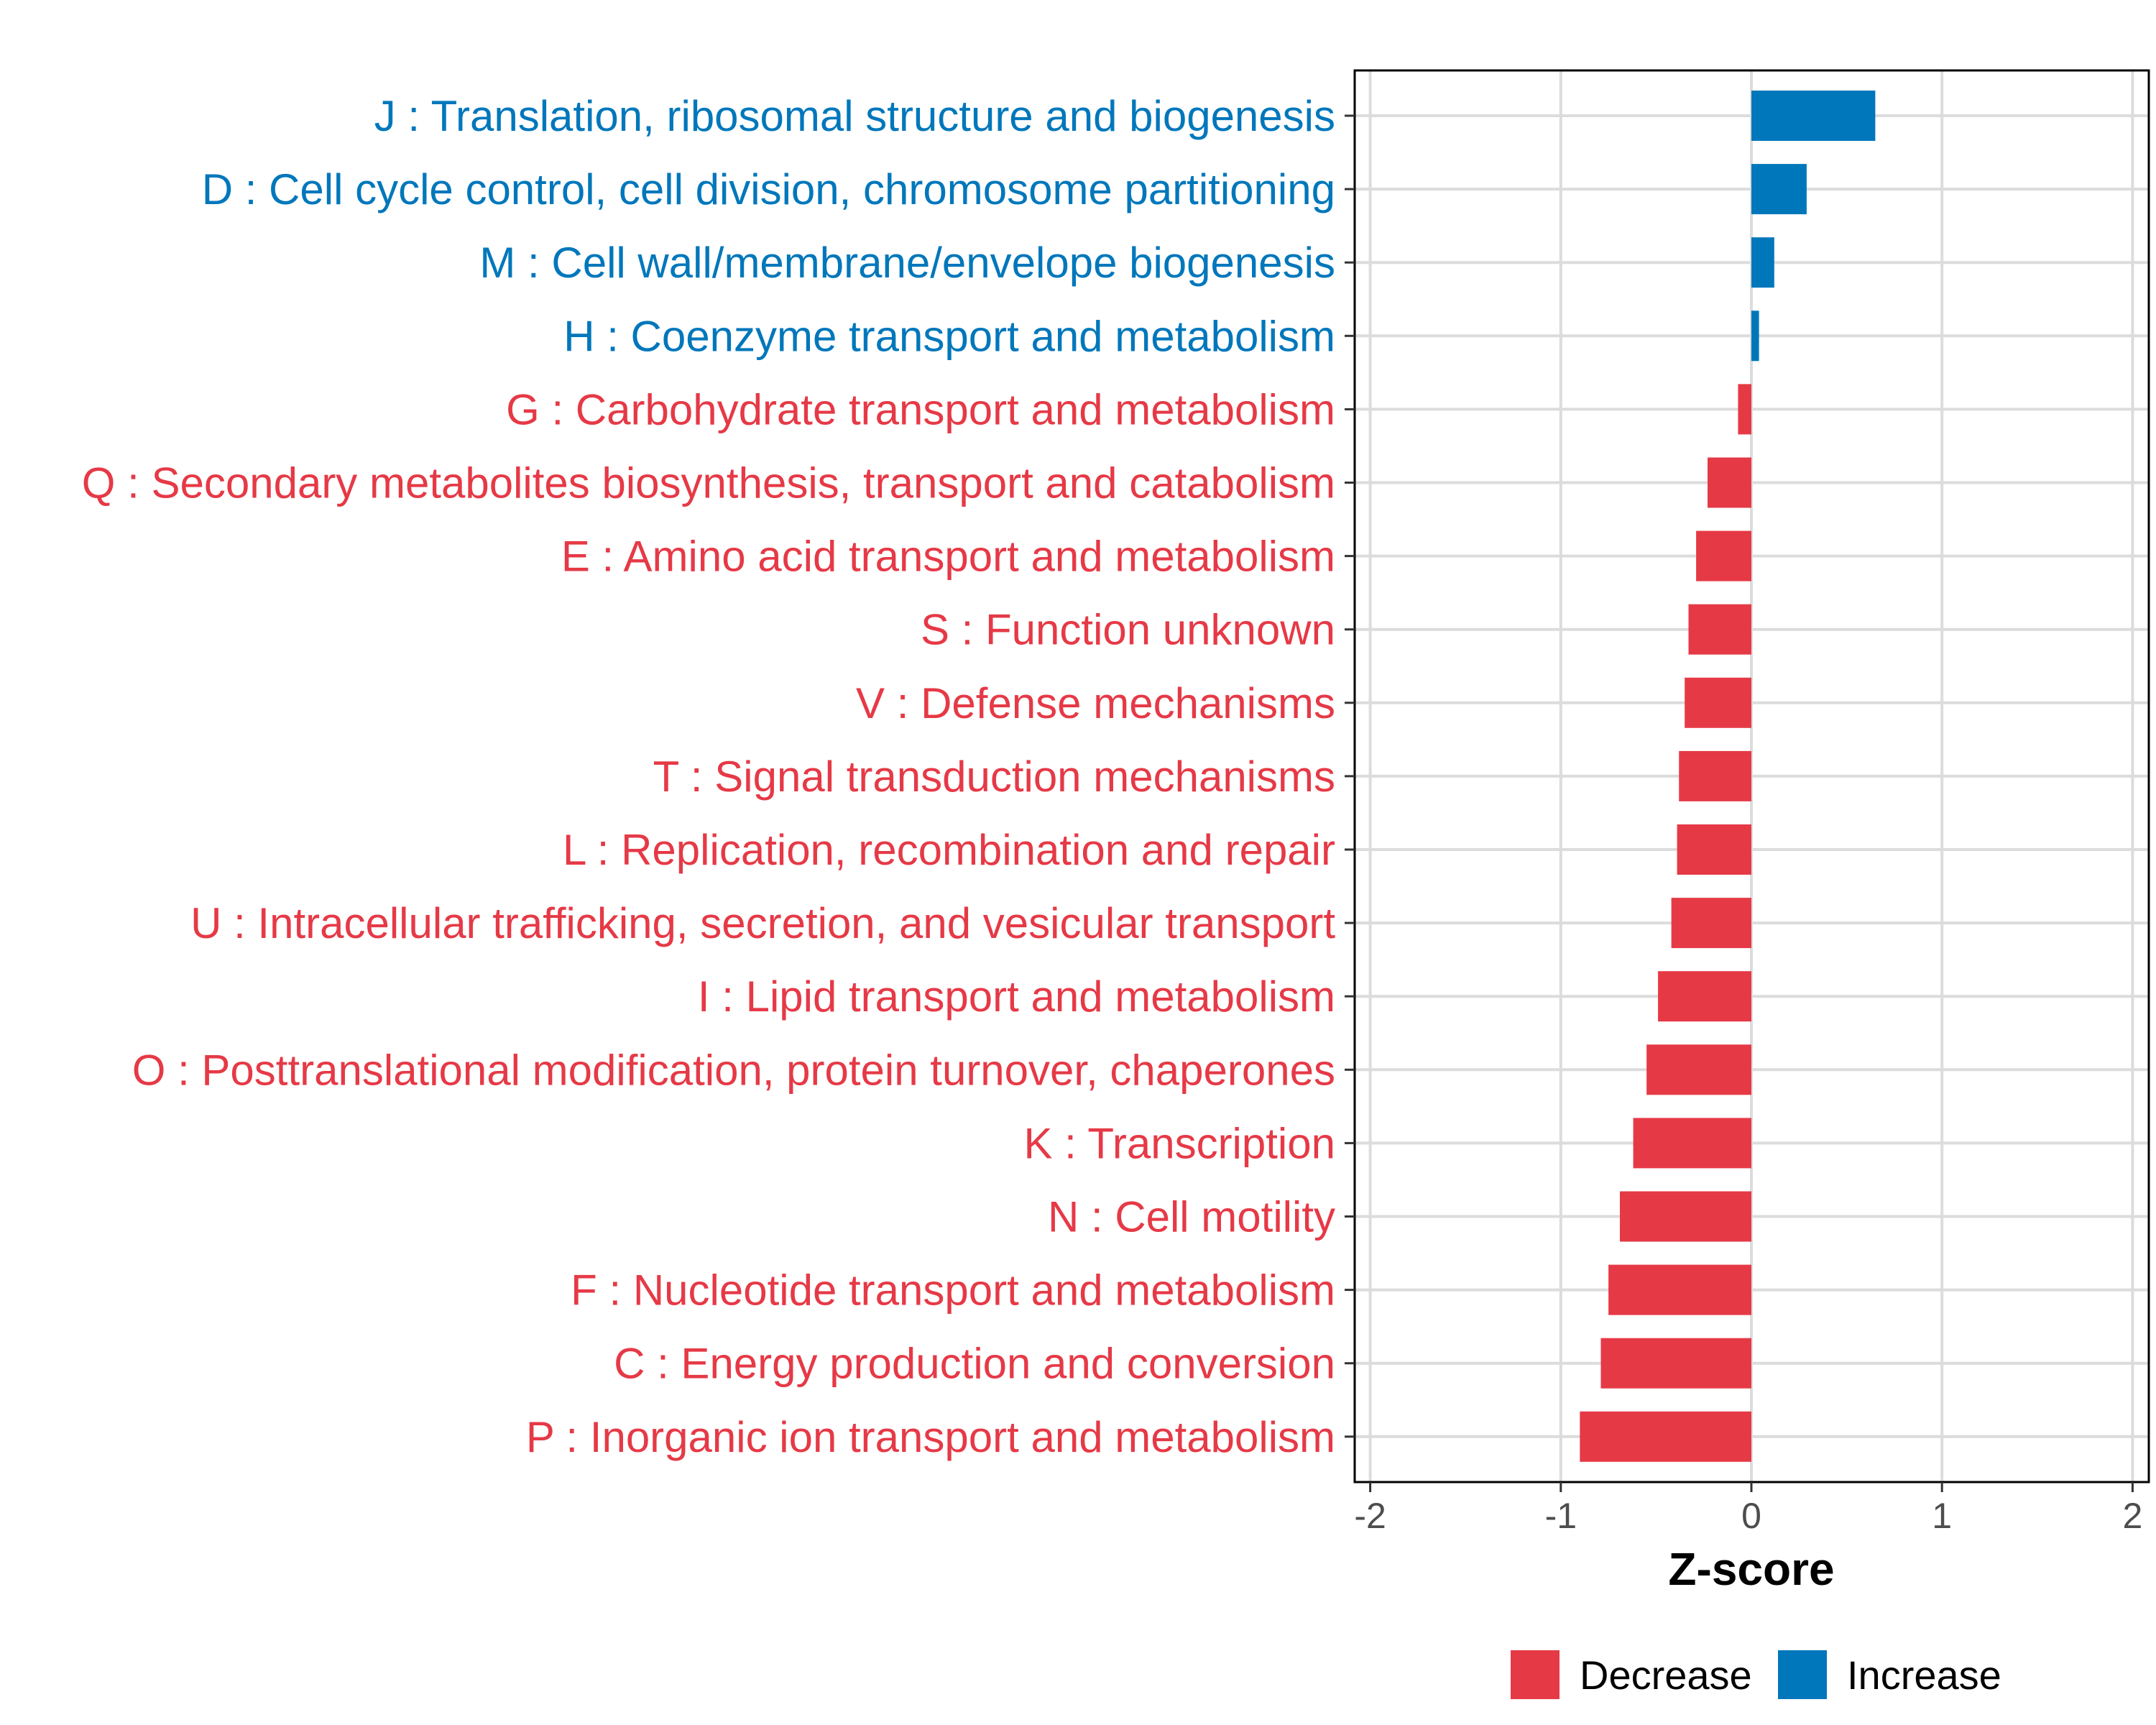  What do you see at coordinates (1755, 336) in the screenshot?
I see `bar-h` at bounding box center [1755, 336].